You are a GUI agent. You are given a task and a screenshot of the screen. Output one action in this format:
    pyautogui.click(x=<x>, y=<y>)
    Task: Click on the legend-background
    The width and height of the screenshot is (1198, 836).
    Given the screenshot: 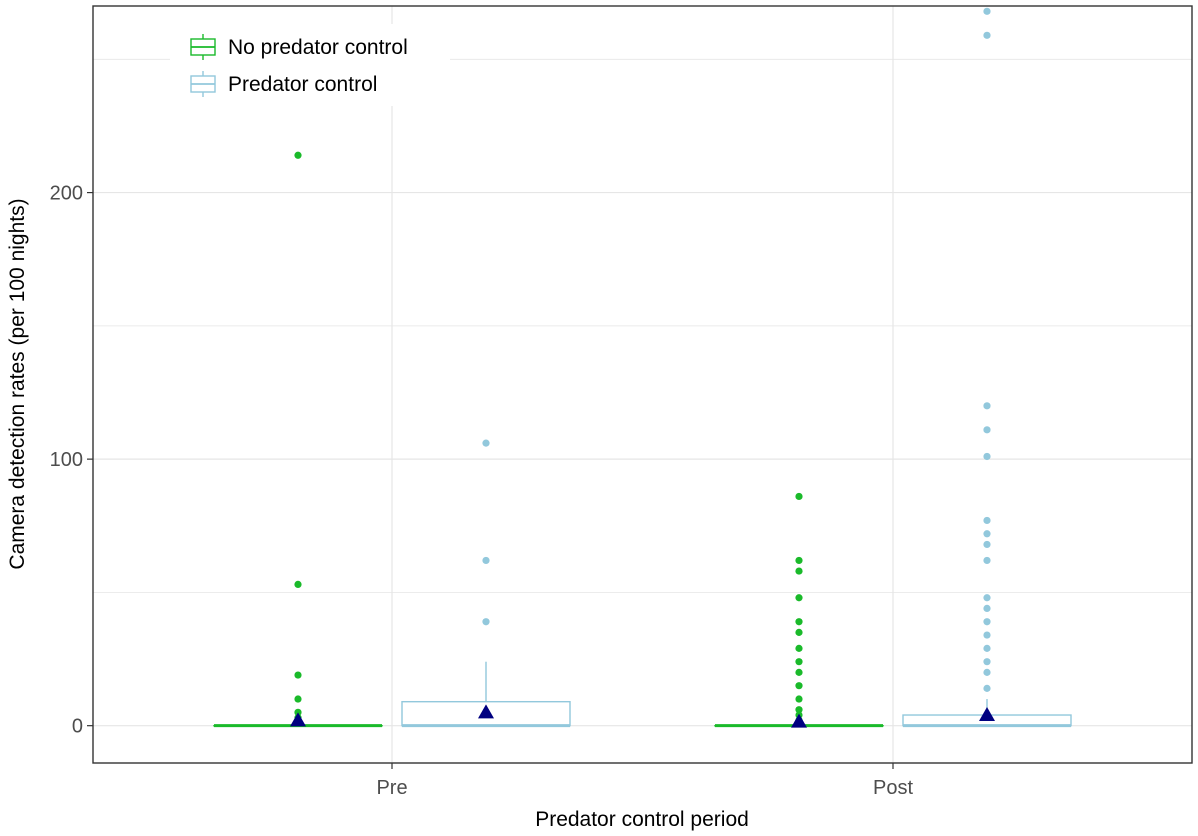 What is the action you would take?
    pyautogui.click(x=310, y=65)
    